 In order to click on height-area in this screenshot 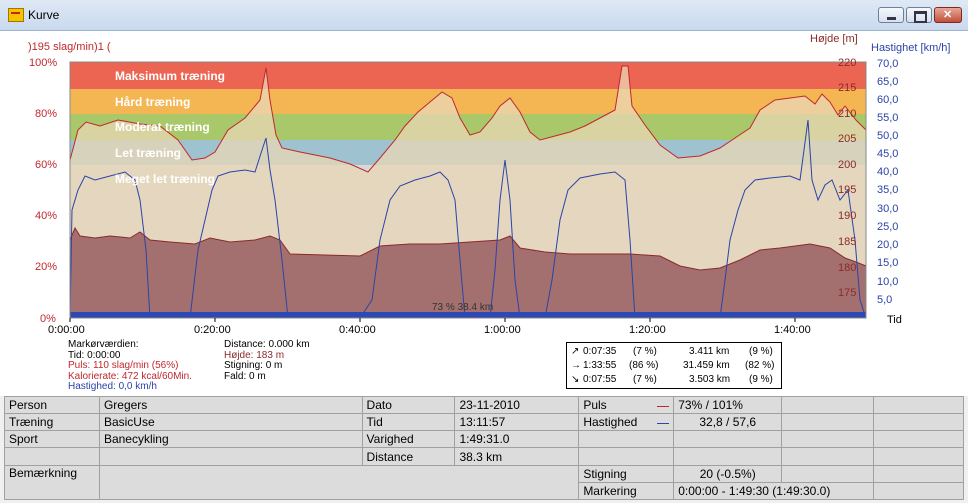, I will do `click(468, 273)`.